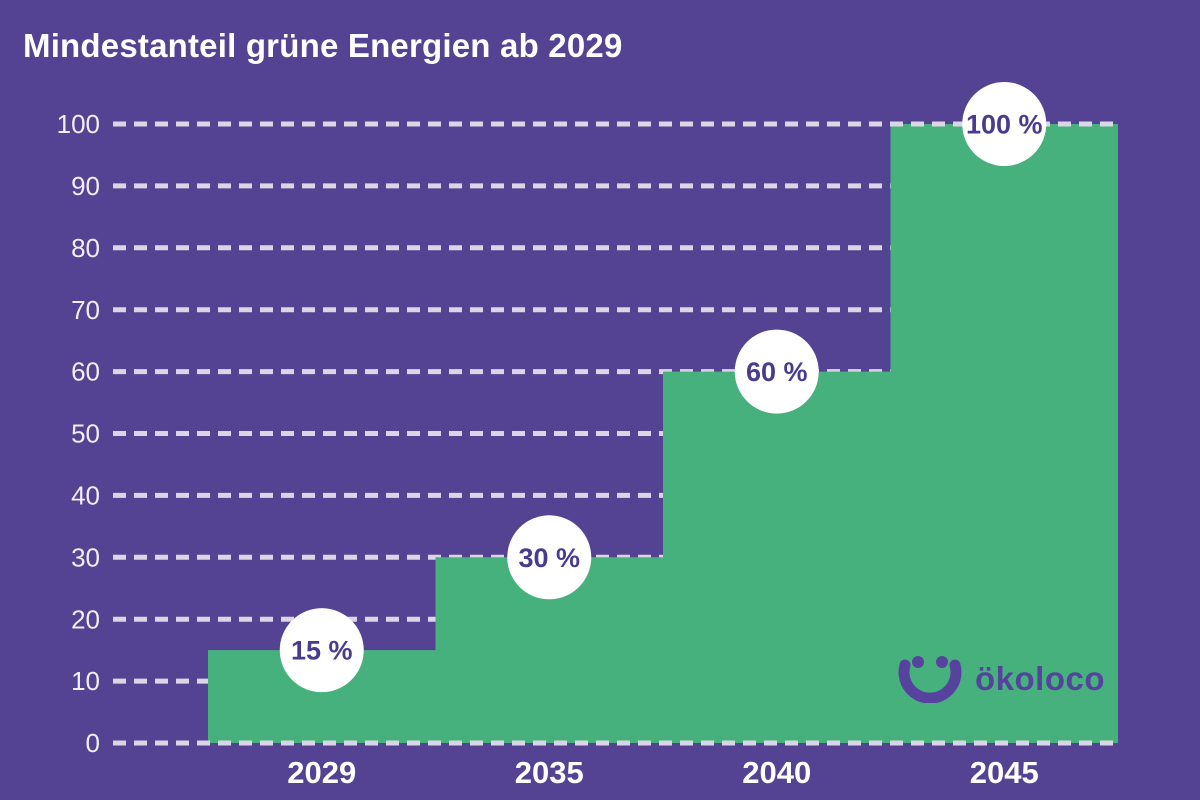  I want to click on brand-logo: ökoloco, so click(1001, 679).